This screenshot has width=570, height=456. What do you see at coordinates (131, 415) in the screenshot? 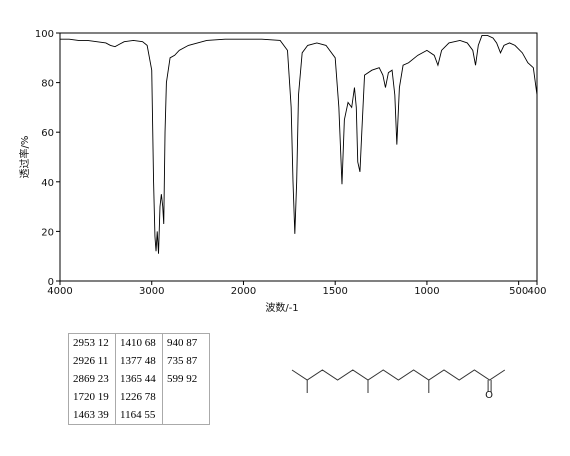
I see `wavenumber: 1164` at bounding box center [131, 415].